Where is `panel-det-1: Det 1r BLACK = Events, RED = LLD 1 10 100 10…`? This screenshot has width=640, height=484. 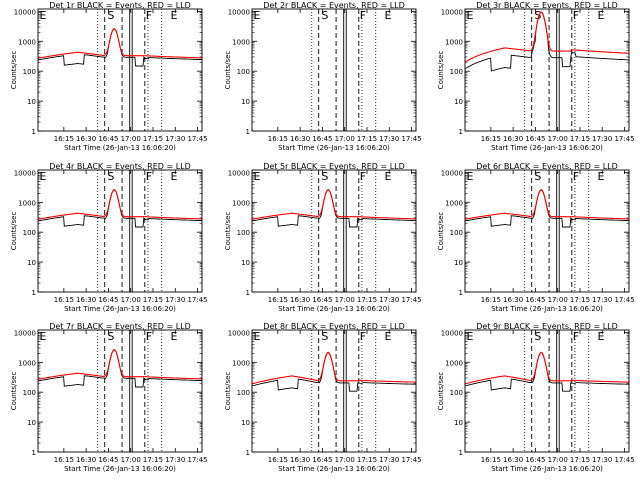
panel-det-1: Det 1r BLACK = Events, RED = LLD 1 10 100 10… is located at coordinates (109, 76).